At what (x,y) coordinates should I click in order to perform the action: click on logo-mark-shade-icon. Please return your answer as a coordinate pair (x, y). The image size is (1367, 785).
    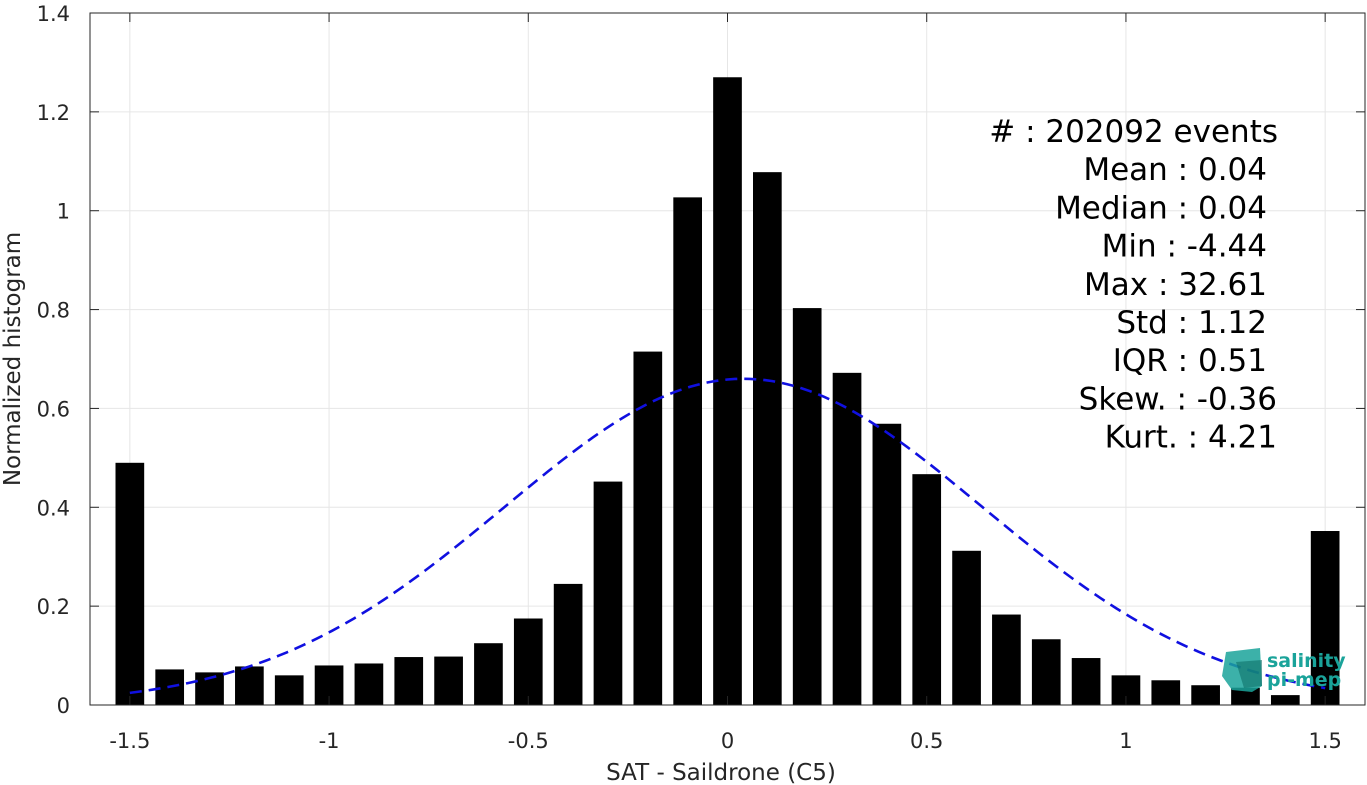
    Looking at the image, I should click on (1249, 674).